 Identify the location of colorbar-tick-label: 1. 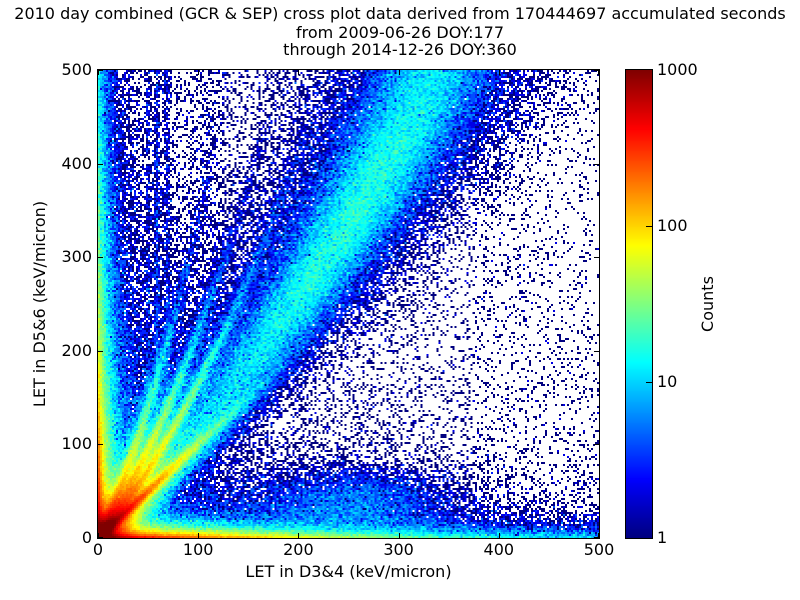
(662, 537).